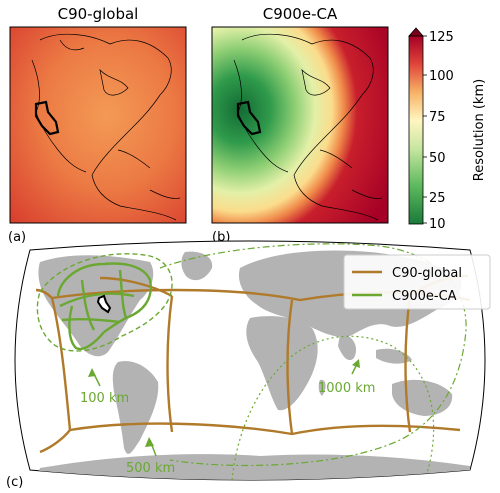  What do you see at coordinates (14, 482) in the screenshot?
I see `panel-c-label: (c)` at bounding box center [14, 482].